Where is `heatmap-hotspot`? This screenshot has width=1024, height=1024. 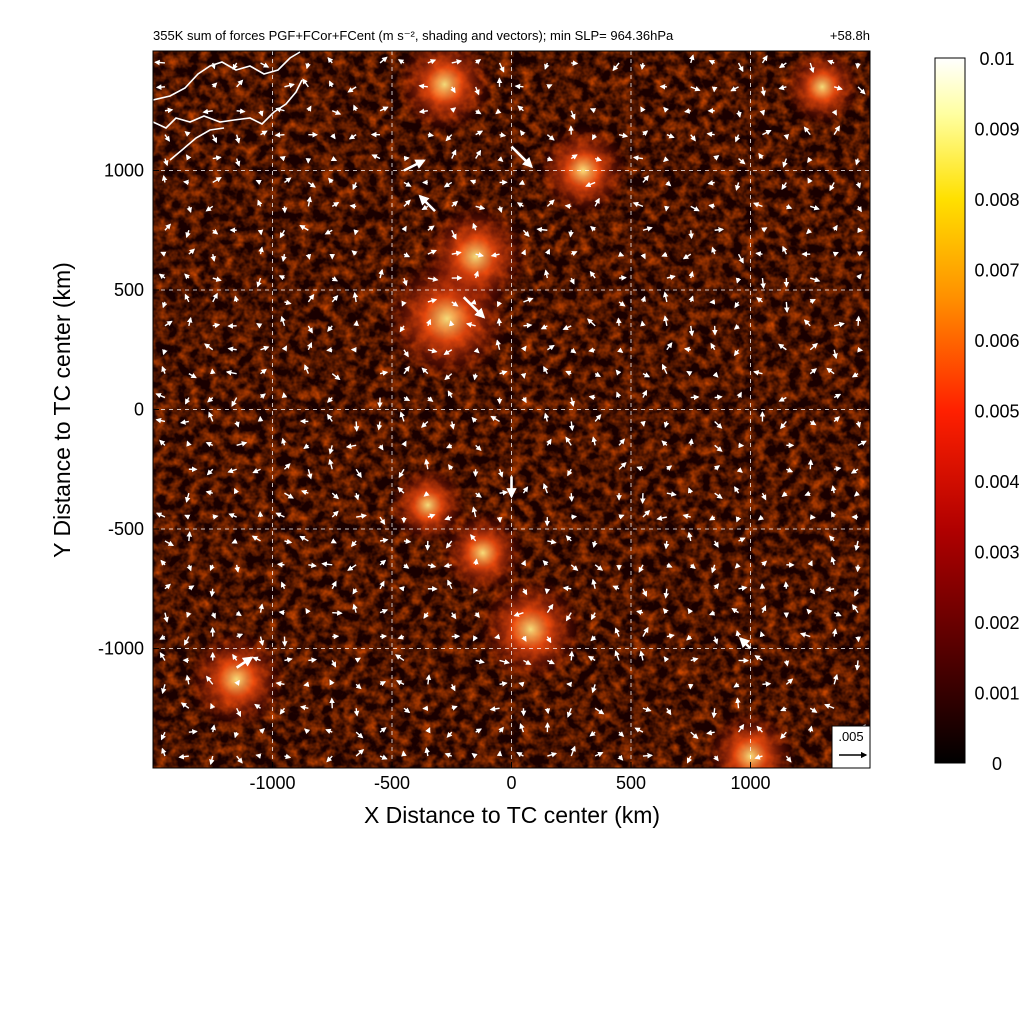 heatmap-hotspot is located at coordinates (822, 88).